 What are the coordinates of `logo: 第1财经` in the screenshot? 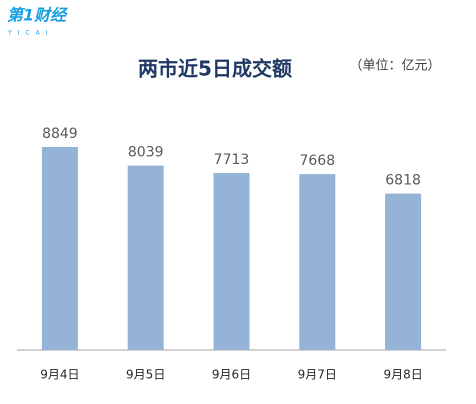 It's located at (37, 15).